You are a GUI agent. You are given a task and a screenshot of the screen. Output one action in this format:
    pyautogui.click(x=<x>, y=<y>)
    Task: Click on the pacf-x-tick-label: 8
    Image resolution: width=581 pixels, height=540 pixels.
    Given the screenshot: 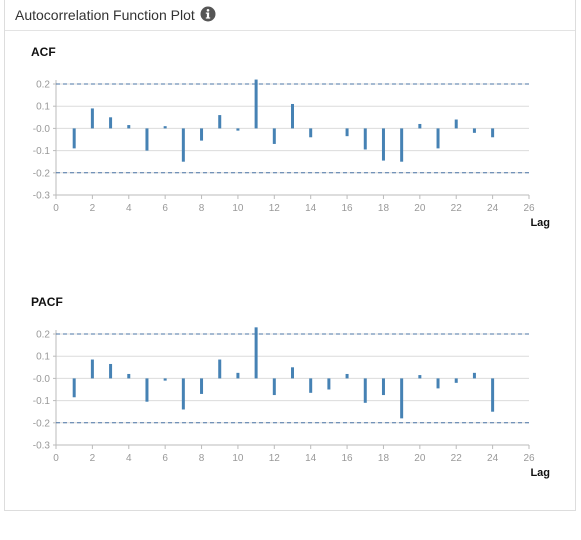 What is the action you would take?
    pyautogui.click(x=202, y=458)
    